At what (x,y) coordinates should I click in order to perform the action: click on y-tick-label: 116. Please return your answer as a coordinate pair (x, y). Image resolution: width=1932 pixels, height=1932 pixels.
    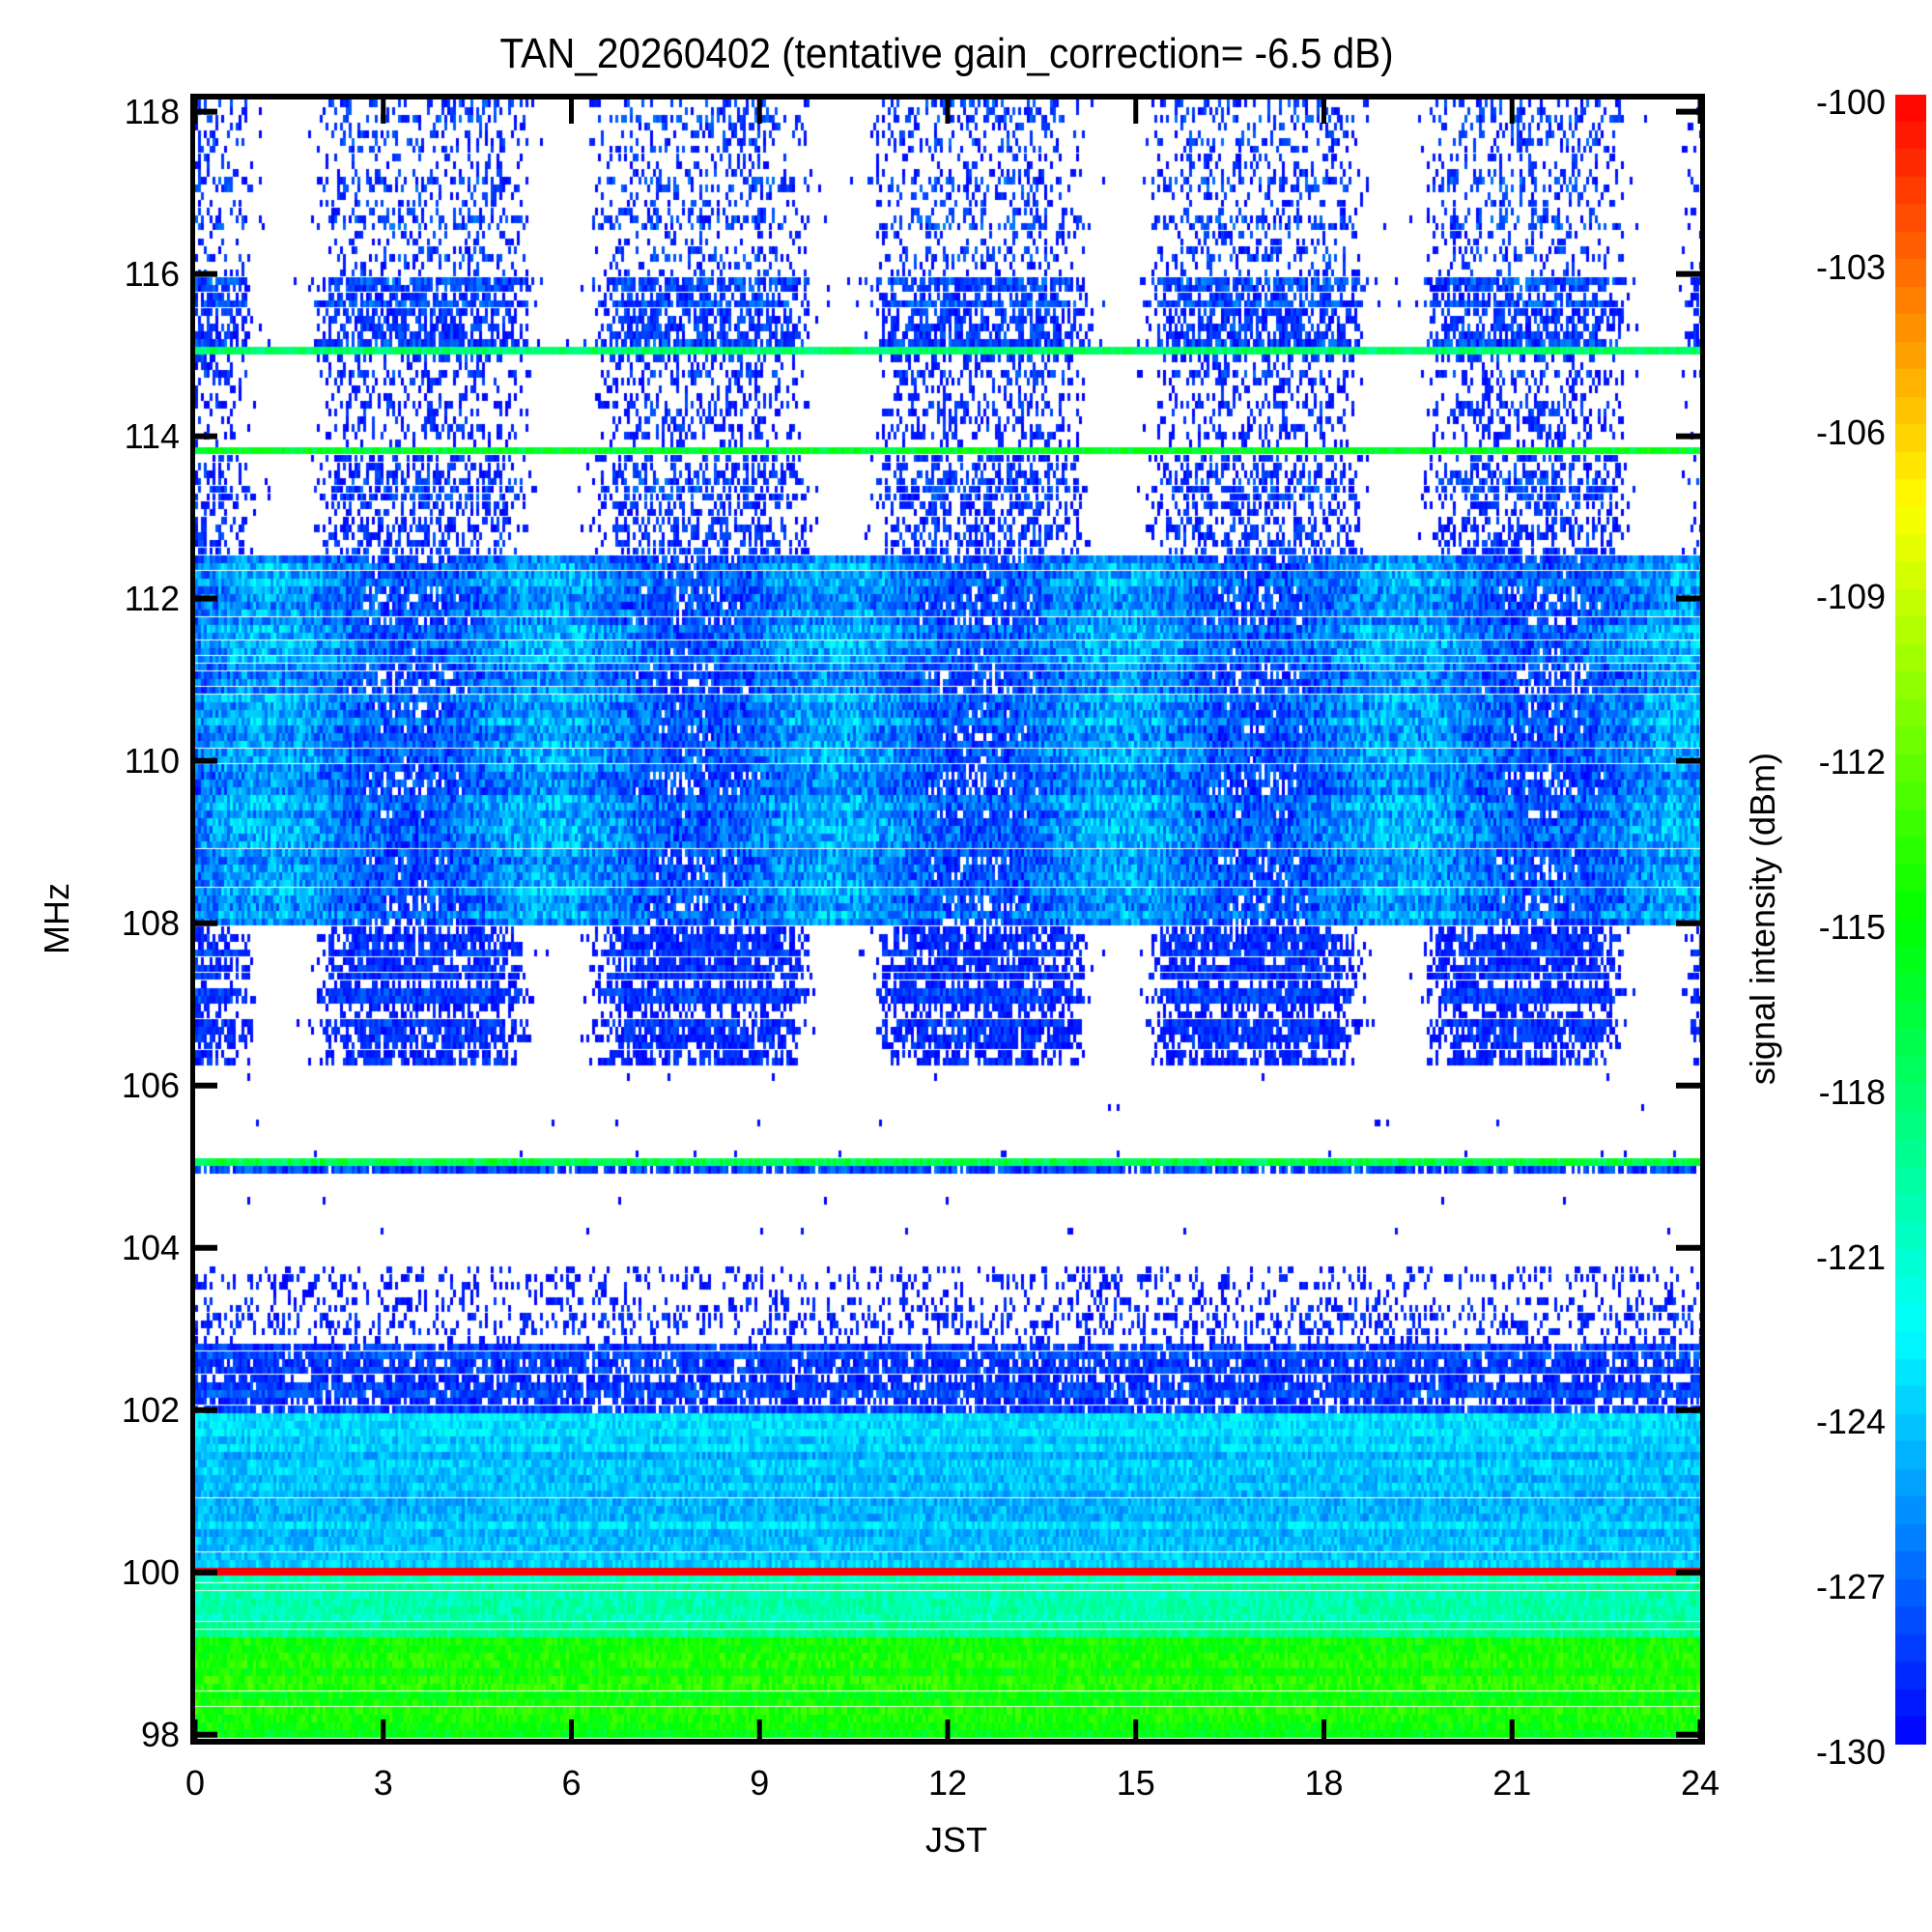
    Looking at the image, I should click on (152, 273).